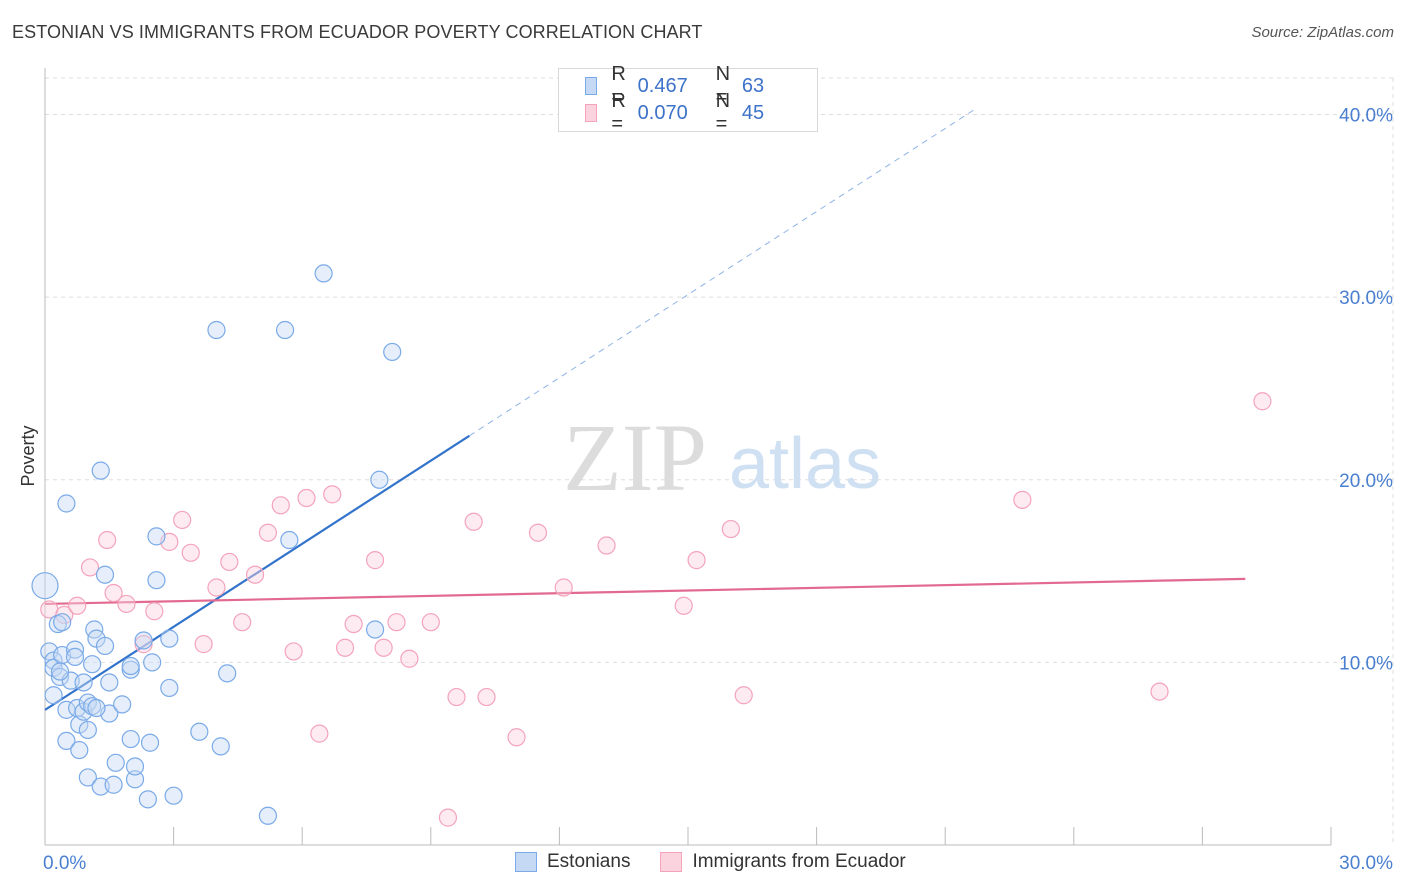 The height and width of the screenshot is (892, 1406). I want to click on chart-source: Source: ZipAtlas.com, so click(1322, 32).